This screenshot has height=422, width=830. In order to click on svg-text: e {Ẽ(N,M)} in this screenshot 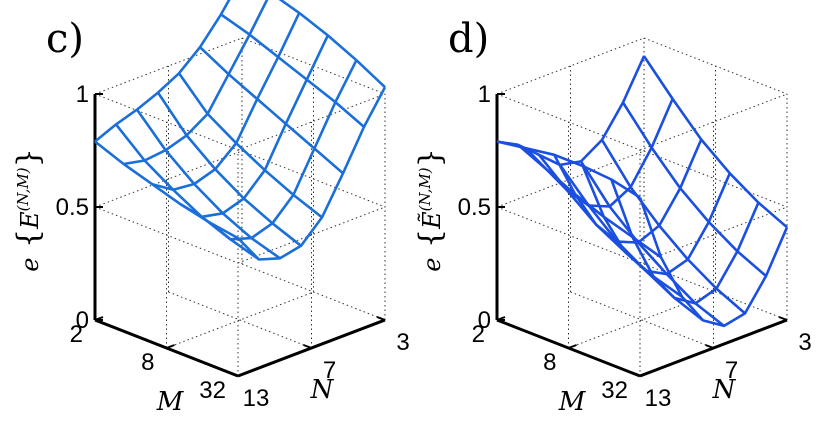, I will do `click(430, 209)`.